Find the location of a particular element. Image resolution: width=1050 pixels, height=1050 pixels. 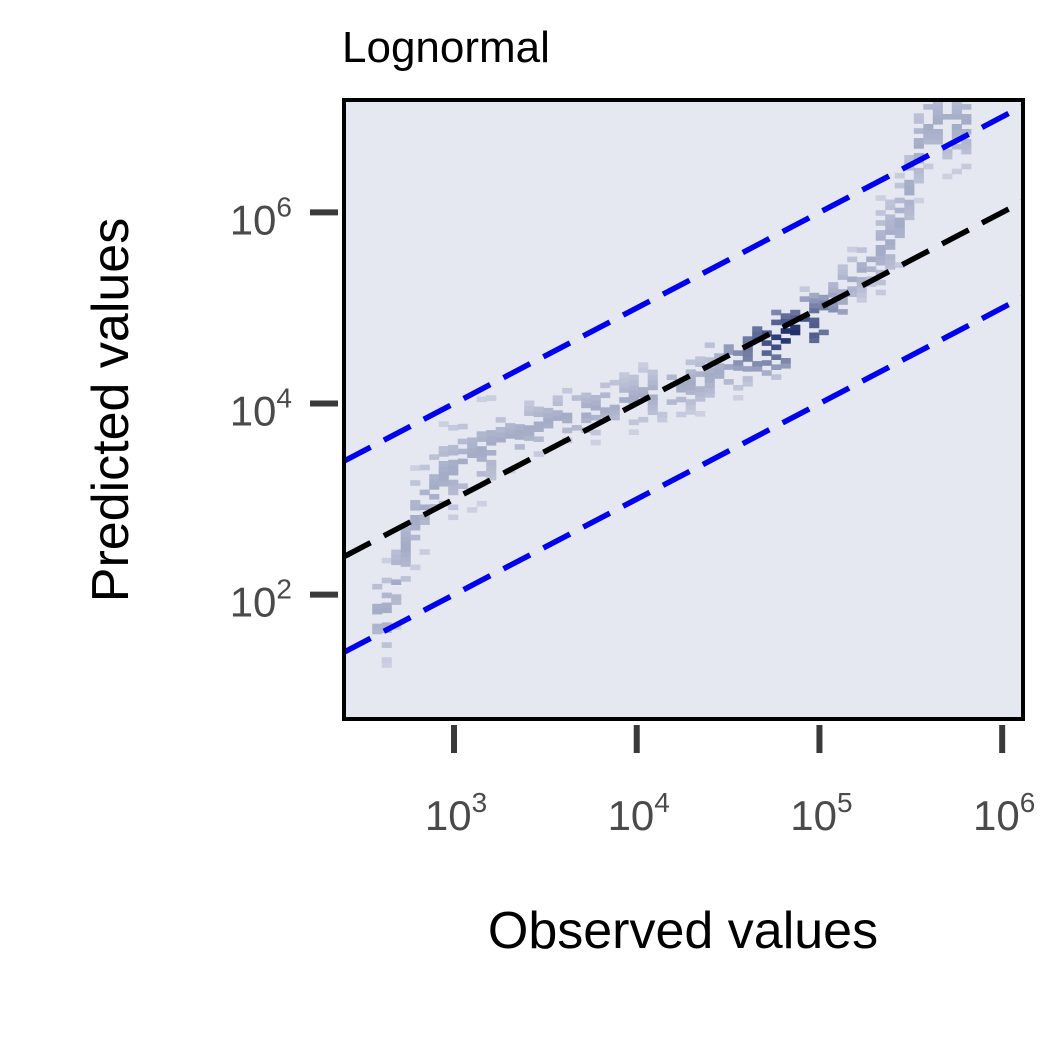

x-tick-label: 10⁵ is located at coordinates (821, 813).